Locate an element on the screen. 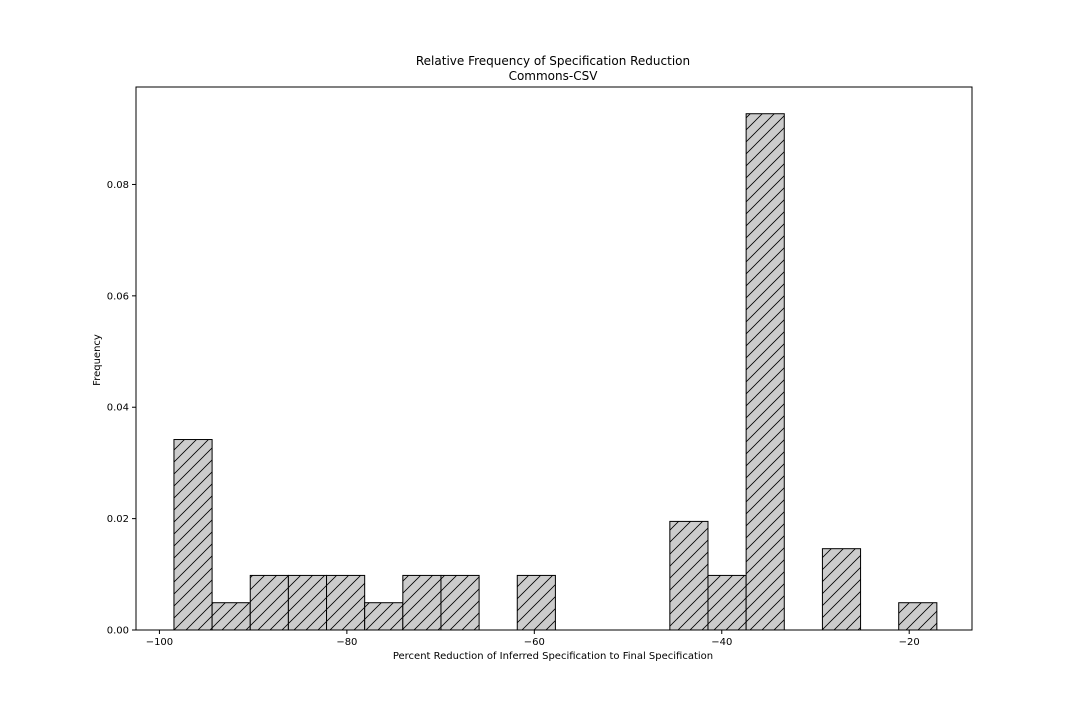 The width and height of the screenshot is (1080, 720). x-tick-label-4: −20 is located at coordinates (909, 642).